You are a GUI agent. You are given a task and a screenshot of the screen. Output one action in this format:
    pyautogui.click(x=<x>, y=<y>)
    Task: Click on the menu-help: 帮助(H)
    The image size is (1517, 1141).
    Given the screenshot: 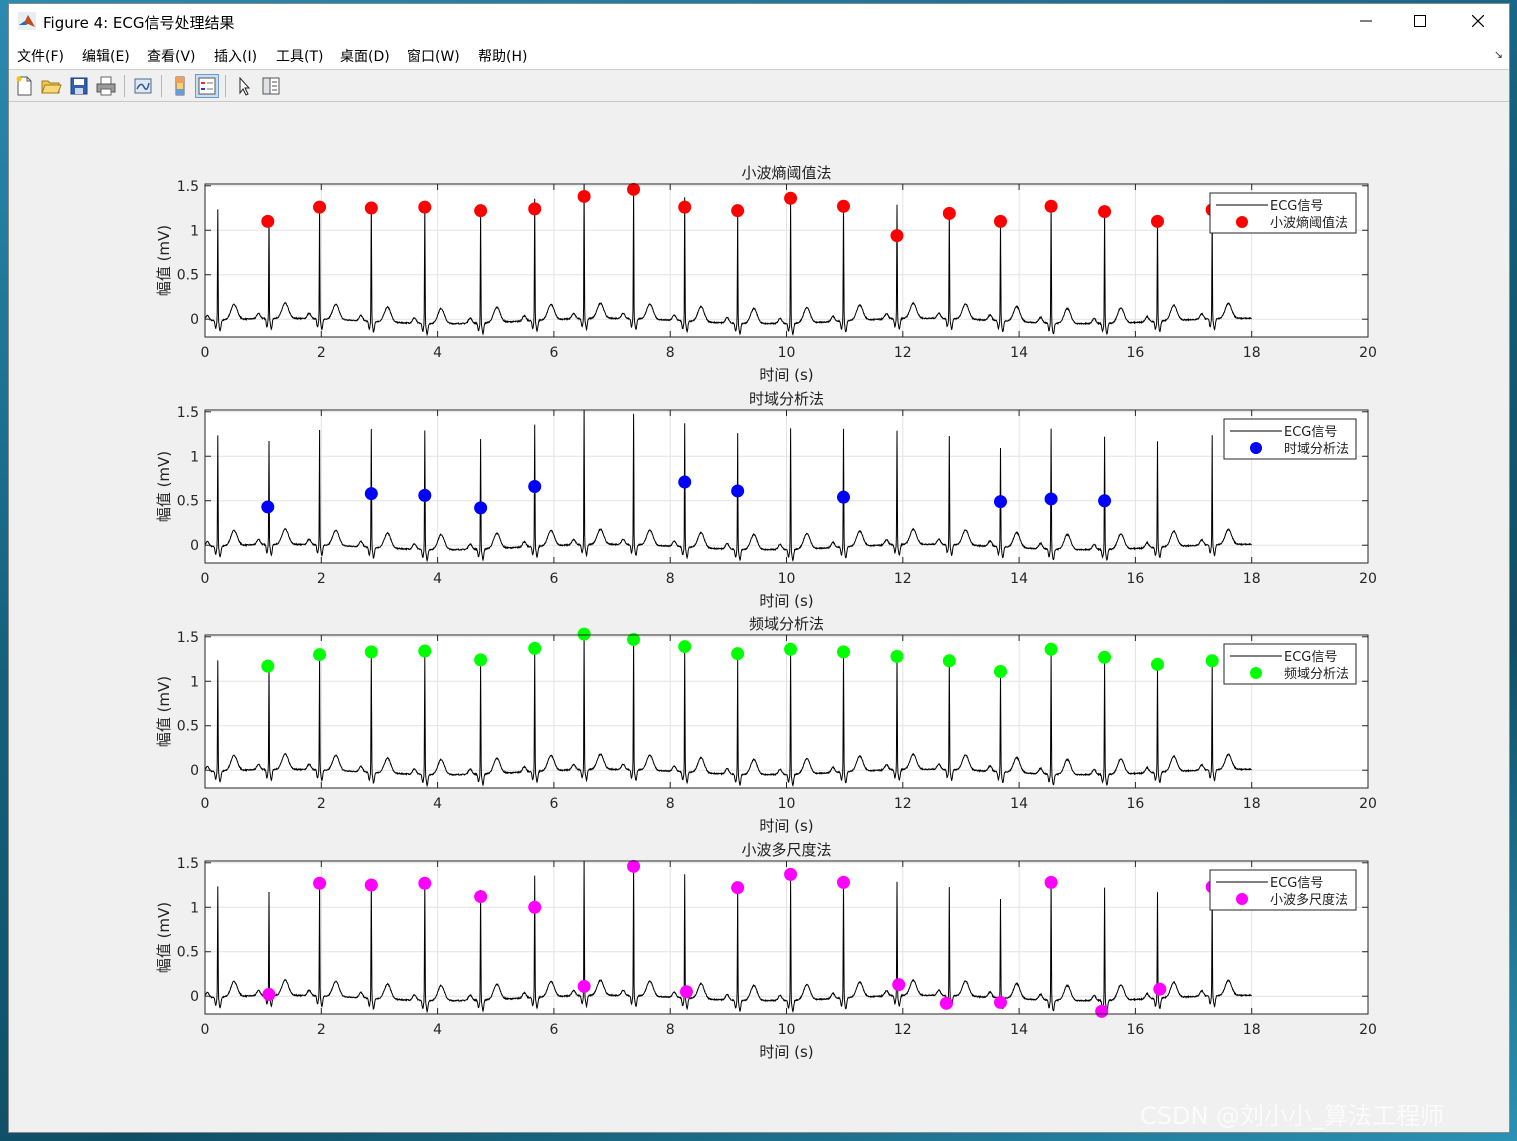 What is the action you would take?
    pyautogui.click(x=503, y=57)
    